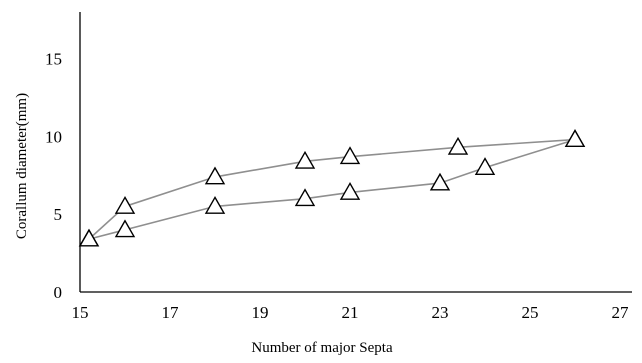 This screenshot has height=363, width=642. I want to click on y-axis-title: Corallum diameter(mm), so click(22, 166).